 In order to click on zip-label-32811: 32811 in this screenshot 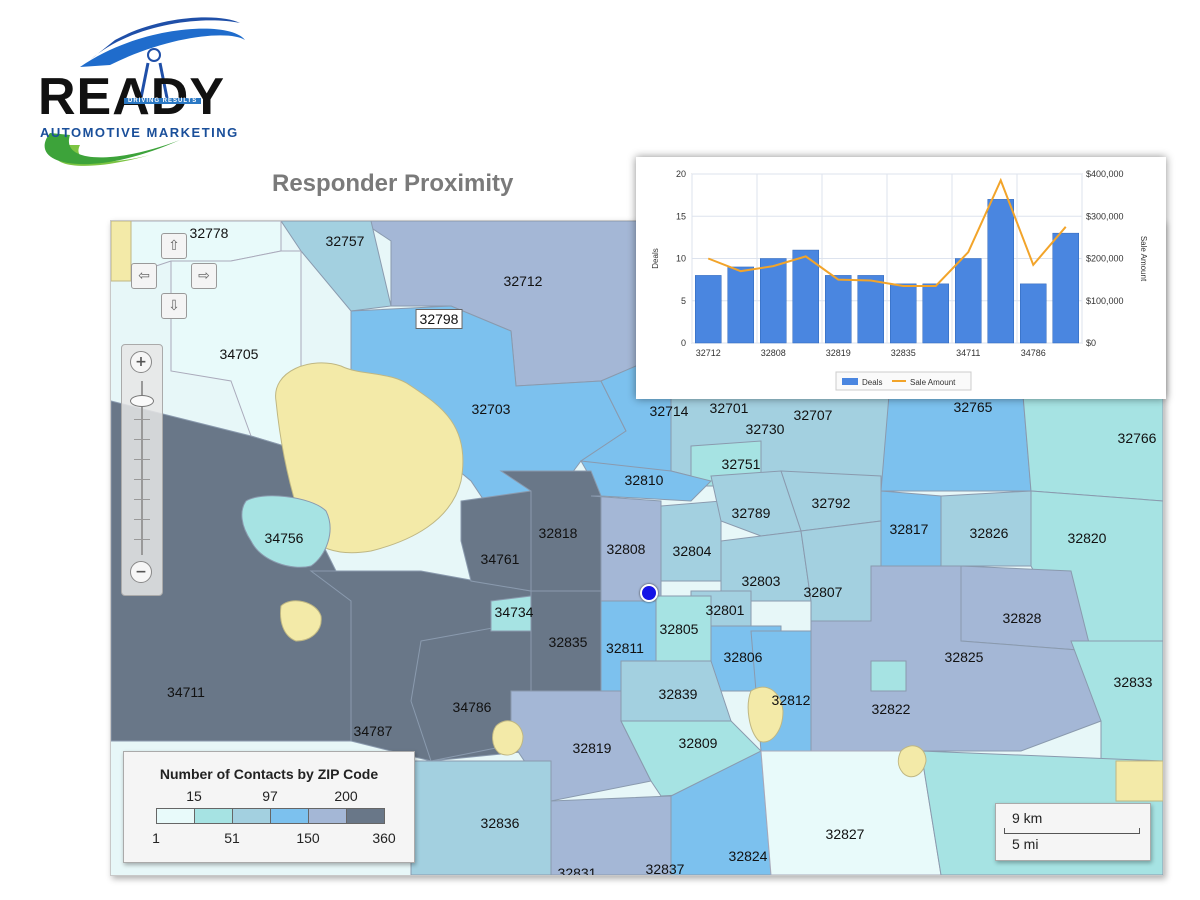, I will do `click(625, 648)`.